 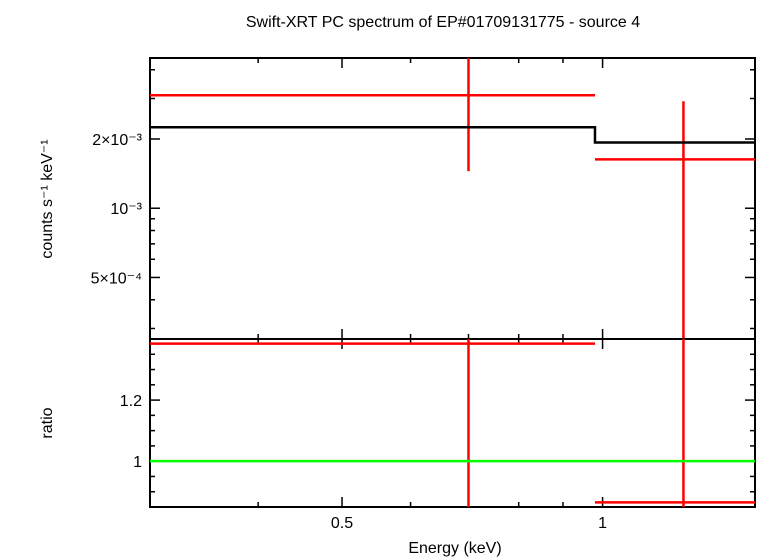 I want to click on bottom-panel-ylabel: ratio, so click(x=47, y=422).